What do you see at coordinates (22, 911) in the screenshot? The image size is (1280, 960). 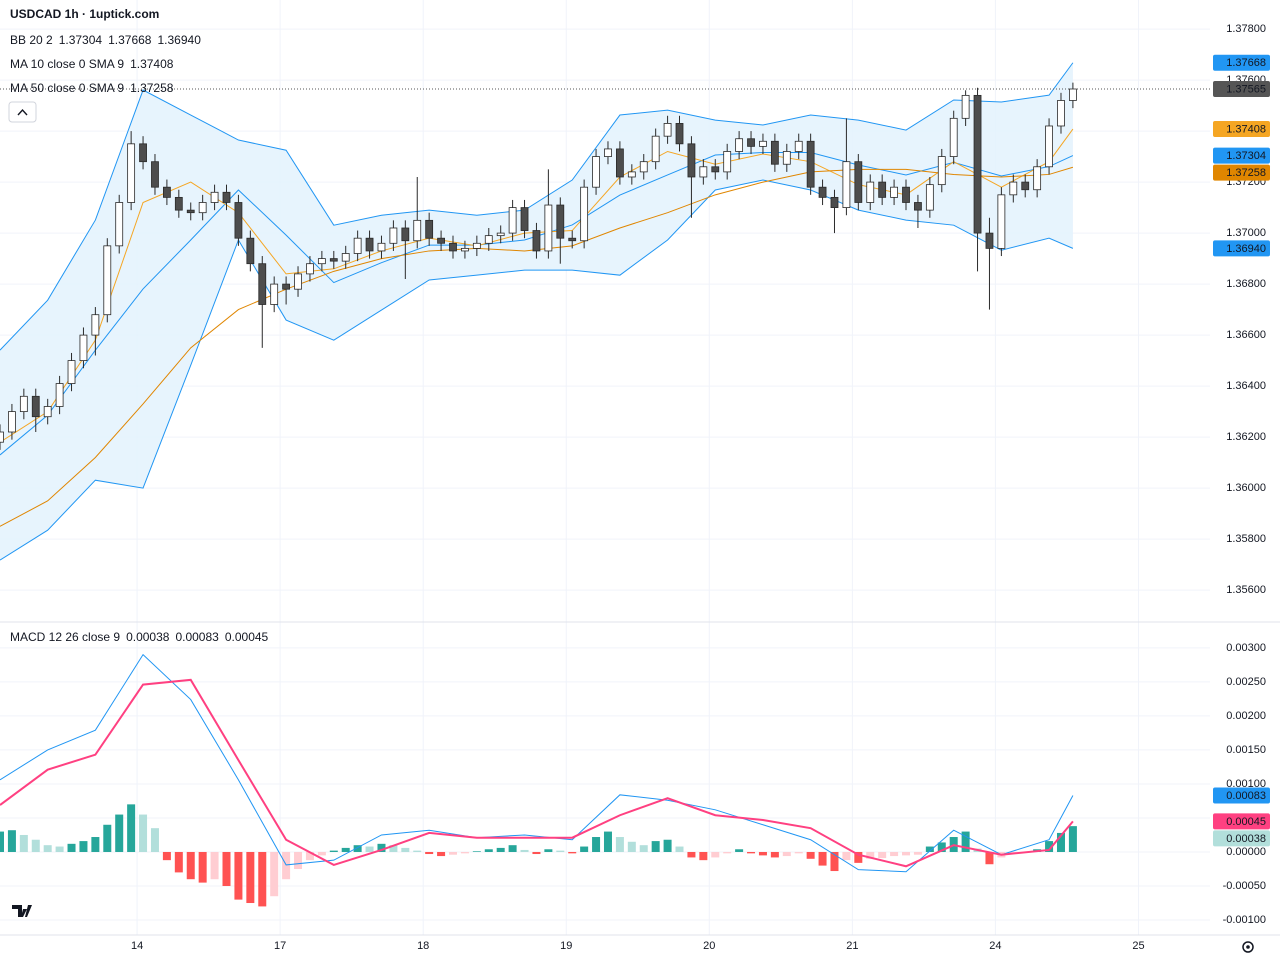 I see `logo` at bounding box center [22, 911].